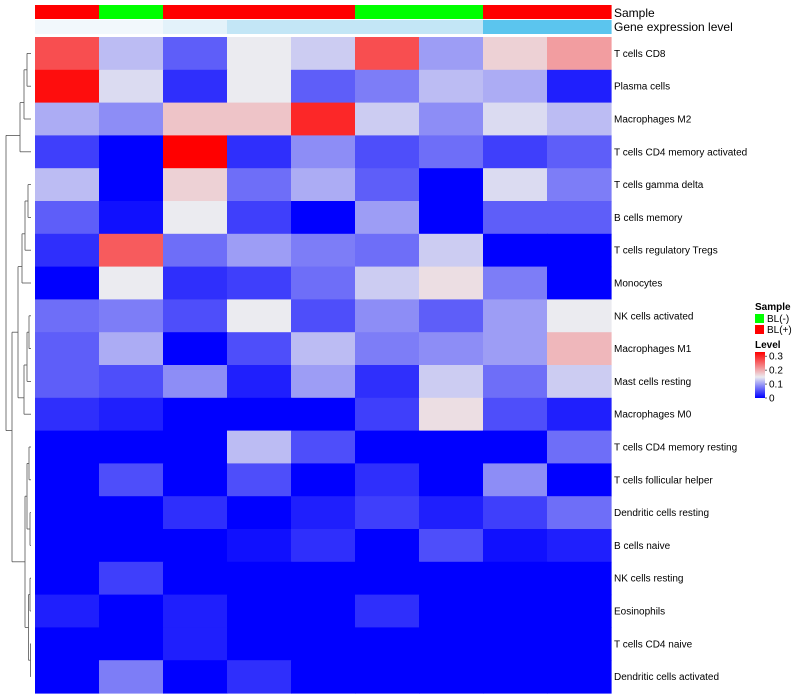  Describe the element at coordinates (772, 399) in the screenshot. I see `colorbar-tick-label: 0` at that location.